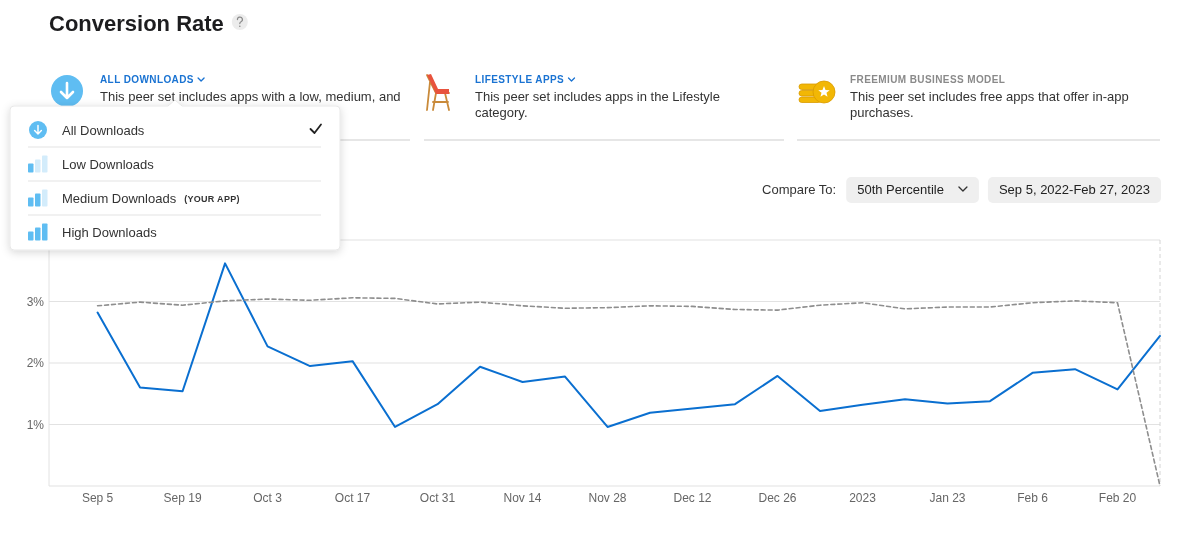 Image resolution: width=1200 pixels, height=535 pixels. What do you see at coordinates (35, 301) in the screenshot?
I see `y-tick-label: 3%` at bounding box center [35, 301].